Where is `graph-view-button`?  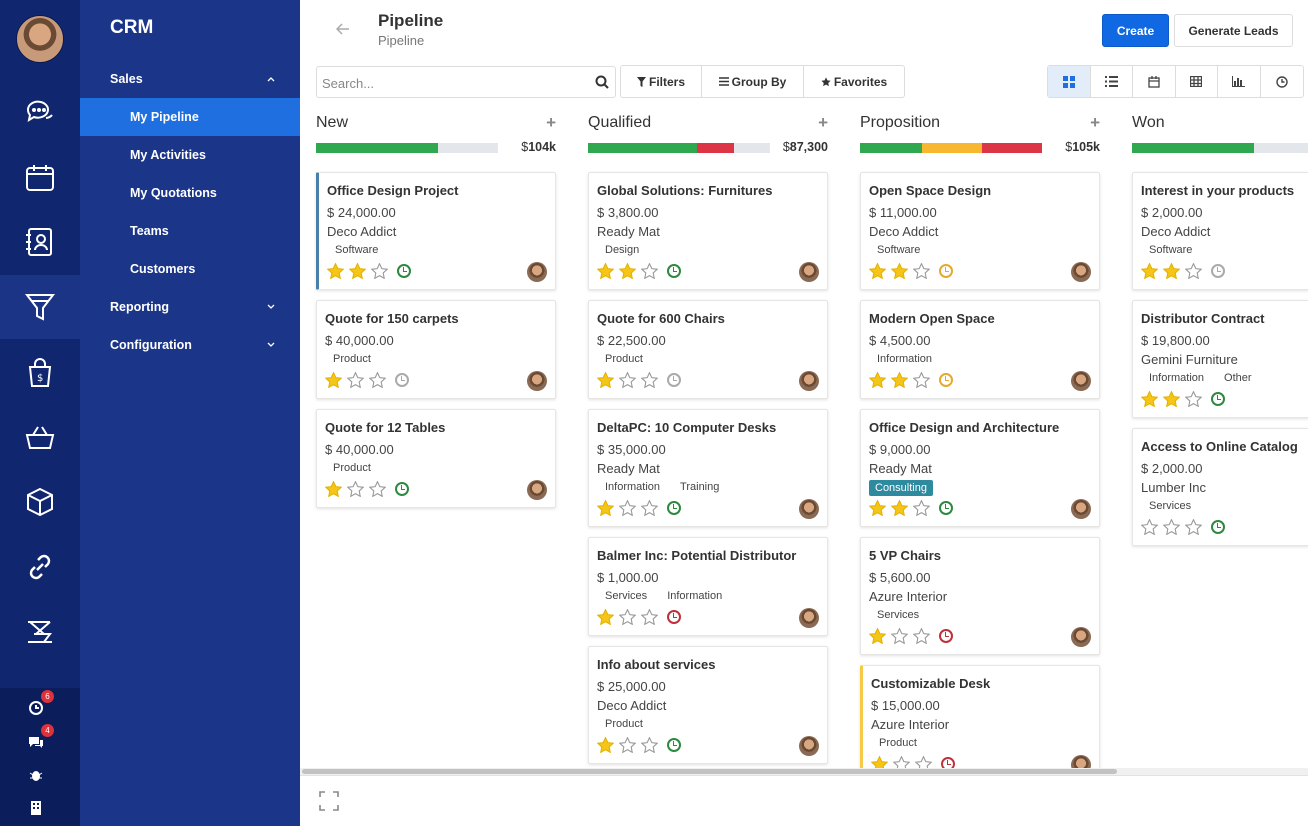
graph-view-button is located at coordinates (1239, 81).